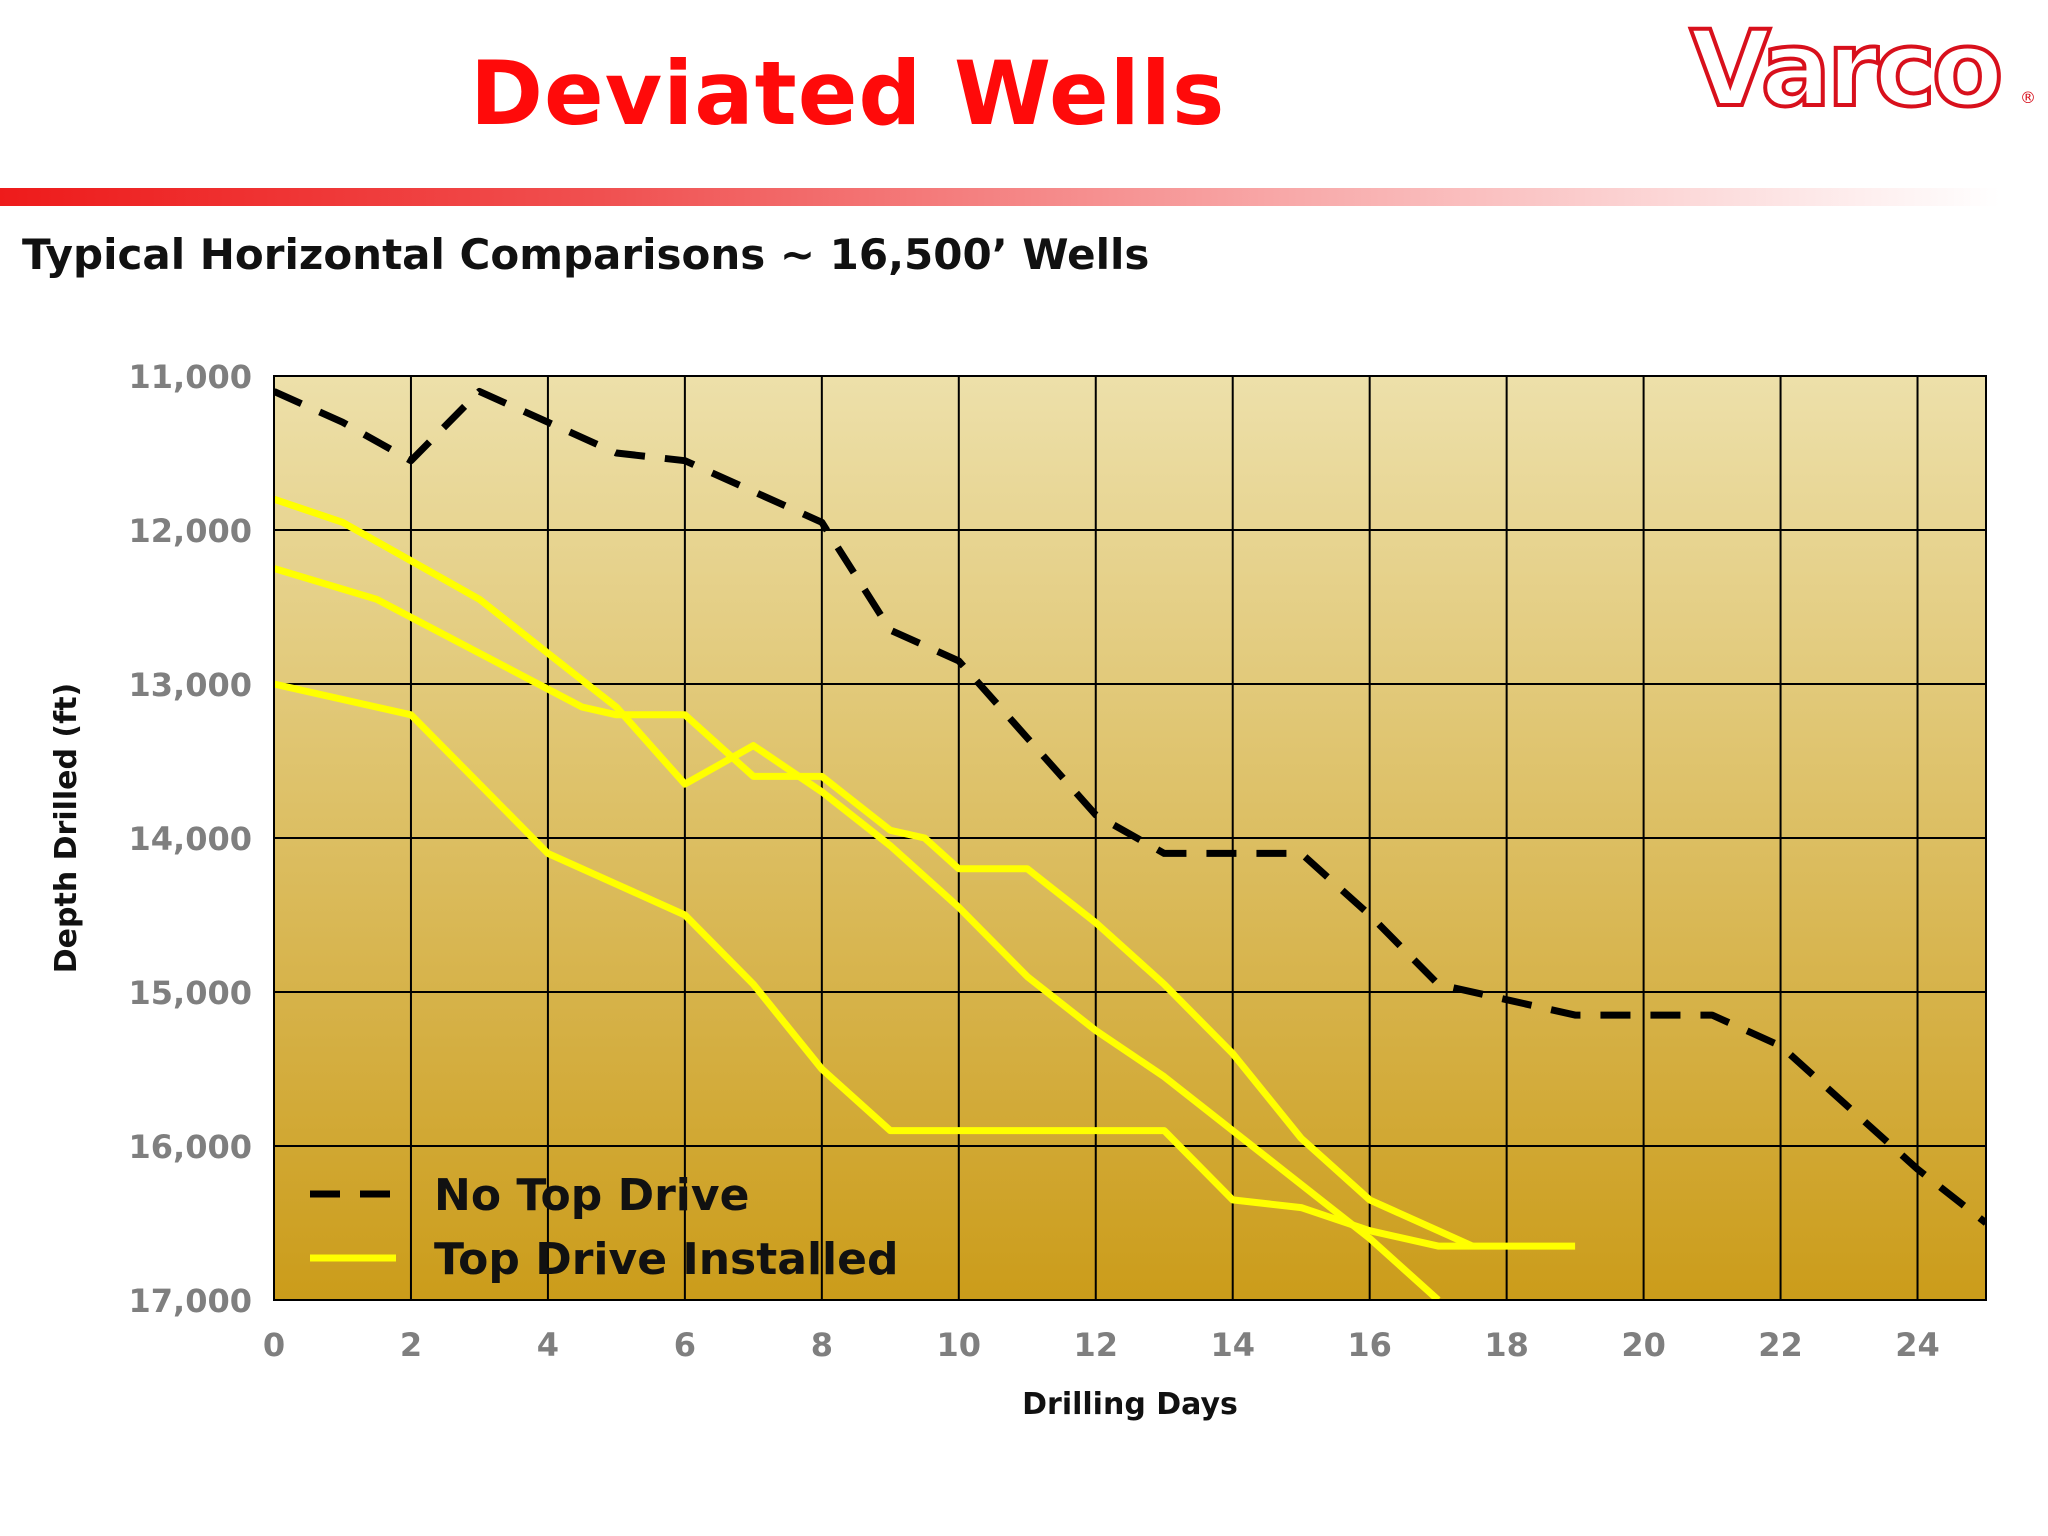 This screenshot has width=2048, height=1536. Describe the element at coordinates (1000, 197) in the screenshot. I see `header-divider` at that location.